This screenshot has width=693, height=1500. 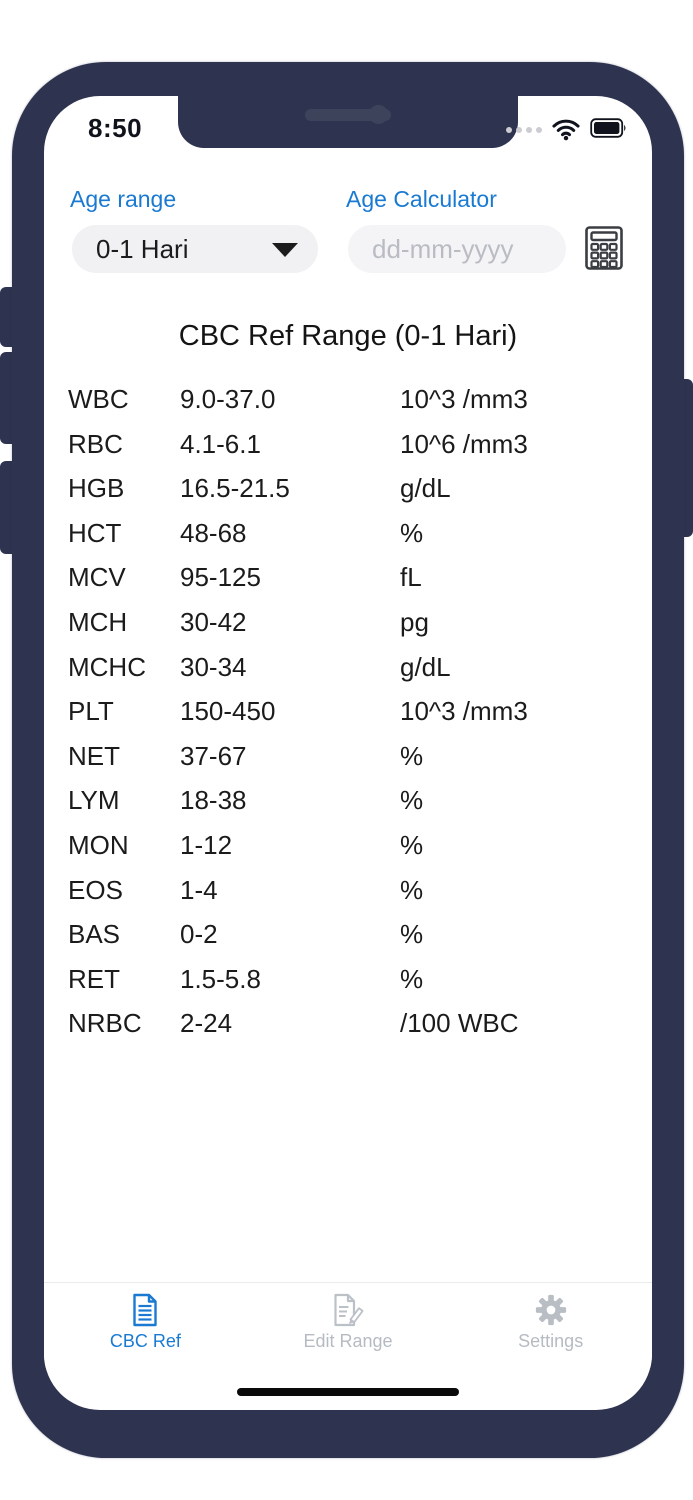 What do you see at coordinates (98, 621) in the screenshot?
I see `param-cell: MCH` at bounding box center [98, 621].